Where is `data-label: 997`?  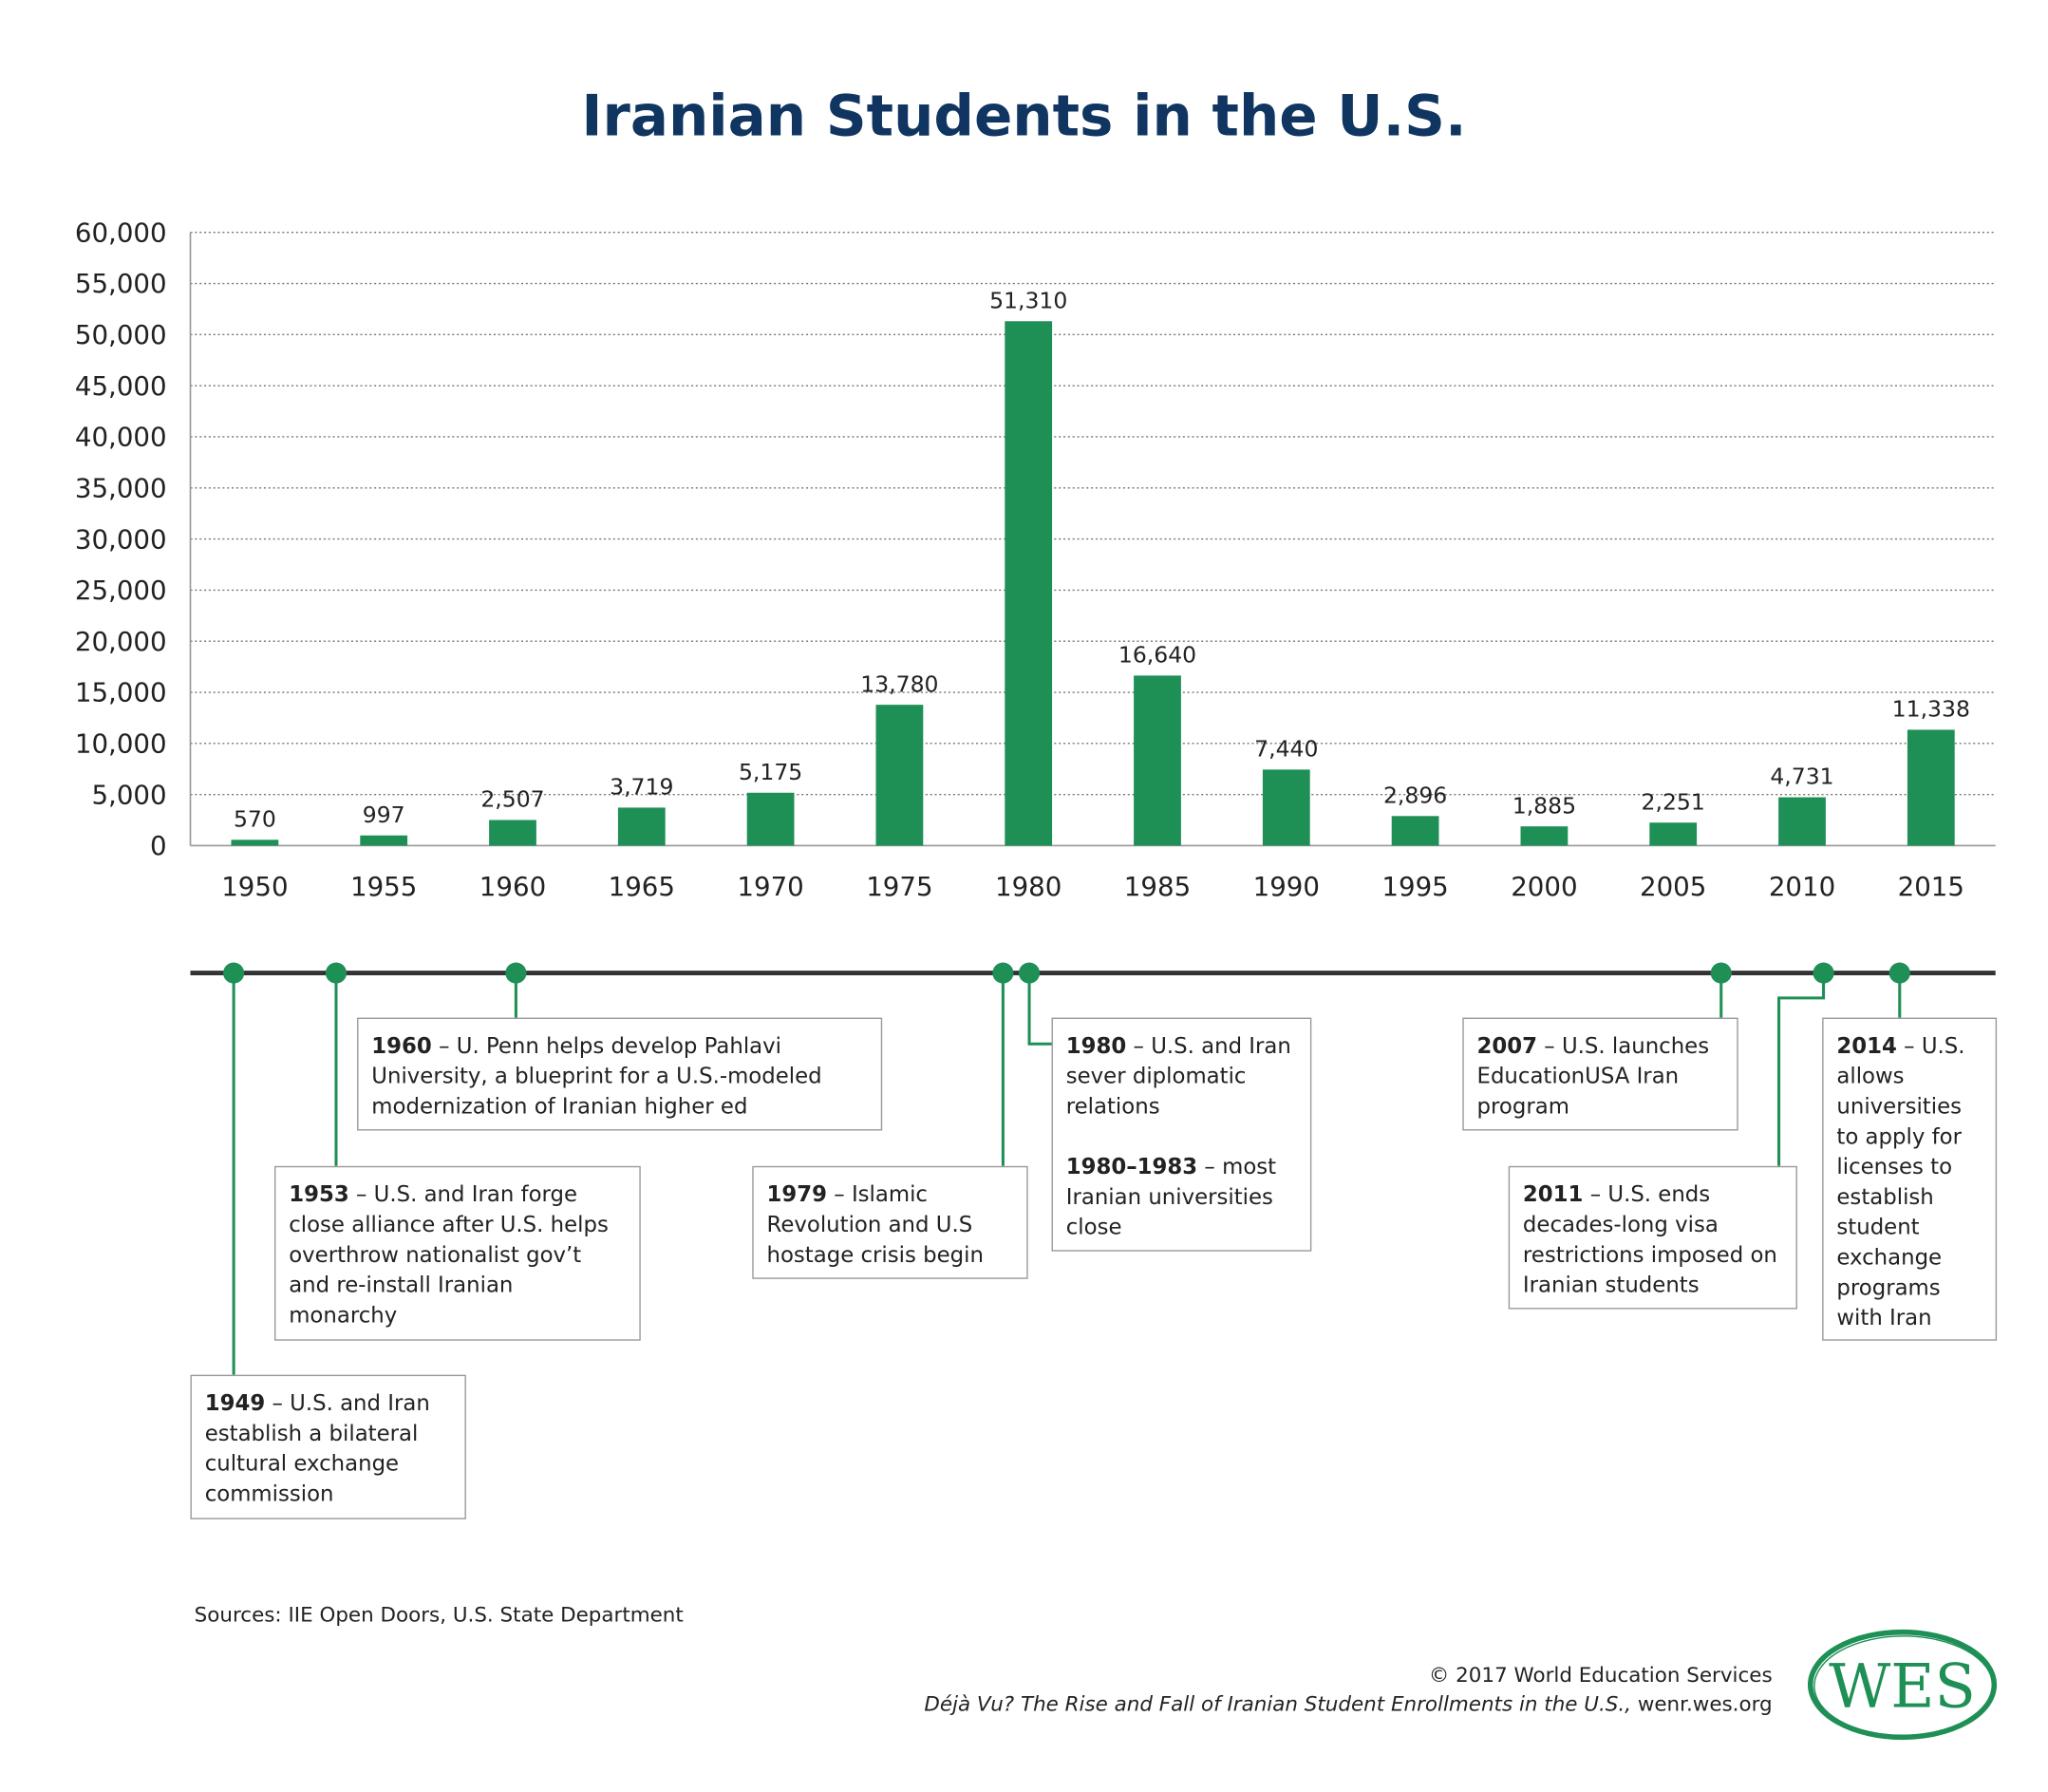
data-label: 997 is located at coordinates (384, 815).